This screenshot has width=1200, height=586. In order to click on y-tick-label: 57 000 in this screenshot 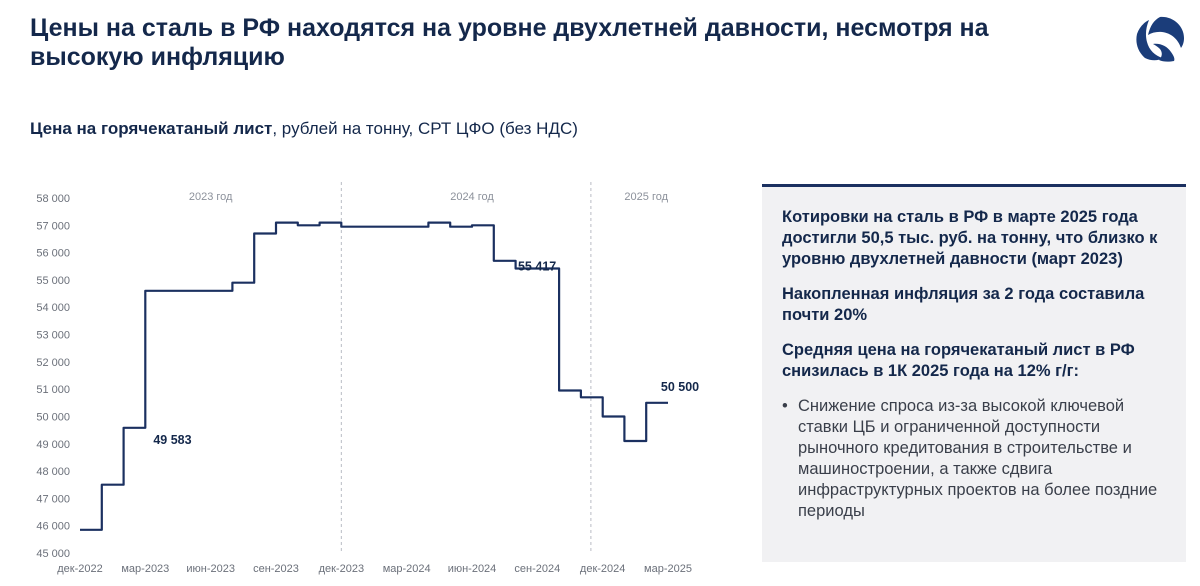, I will do `click(53, 226)`.